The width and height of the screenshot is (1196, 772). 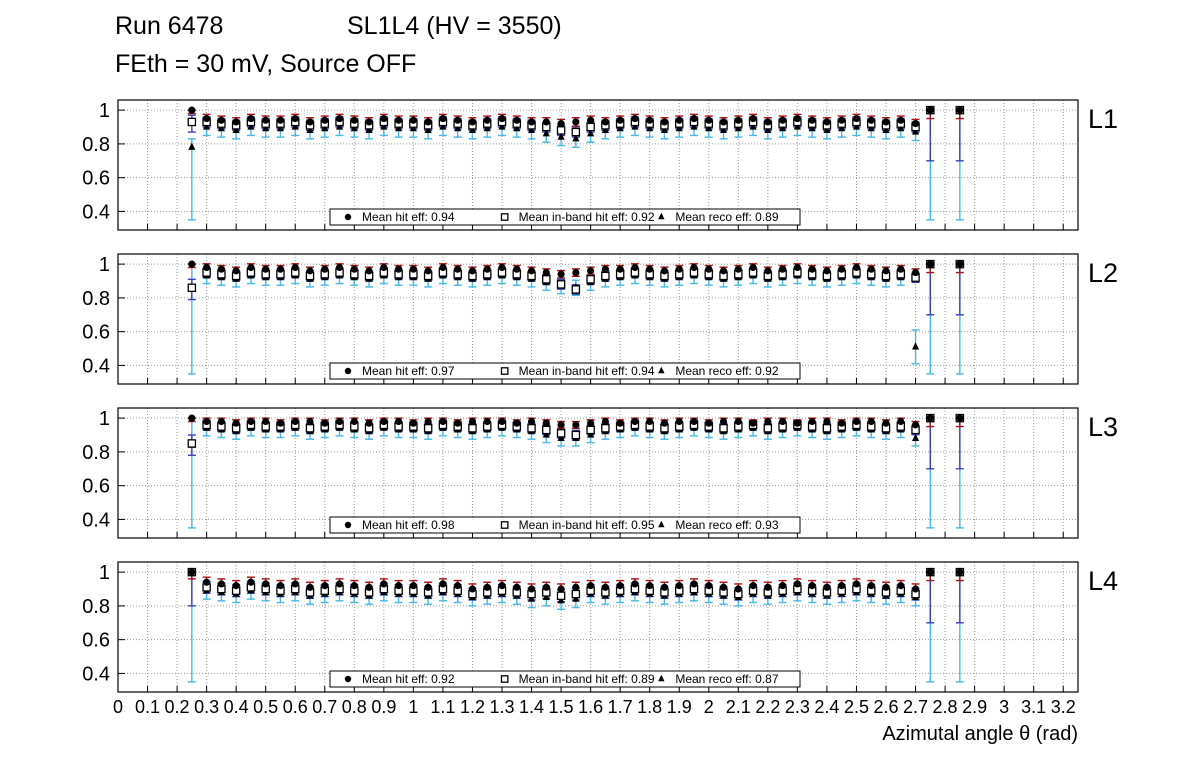 What do you see at coordinates (709, 707) in the screenshot?
I see `x-tick-label: 2` at bounding box center [709, 707].